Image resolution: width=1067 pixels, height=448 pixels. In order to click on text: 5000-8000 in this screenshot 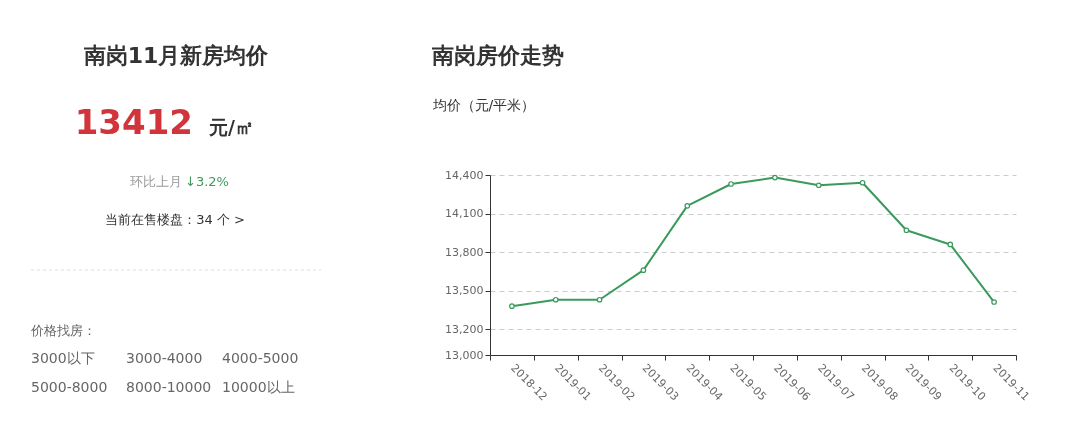, I will do `click(69, 387)`.